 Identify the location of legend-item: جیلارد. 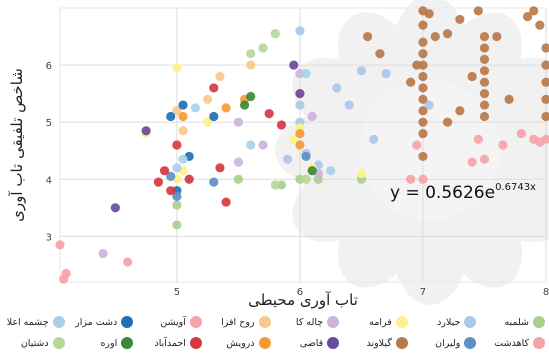
(457, 322).